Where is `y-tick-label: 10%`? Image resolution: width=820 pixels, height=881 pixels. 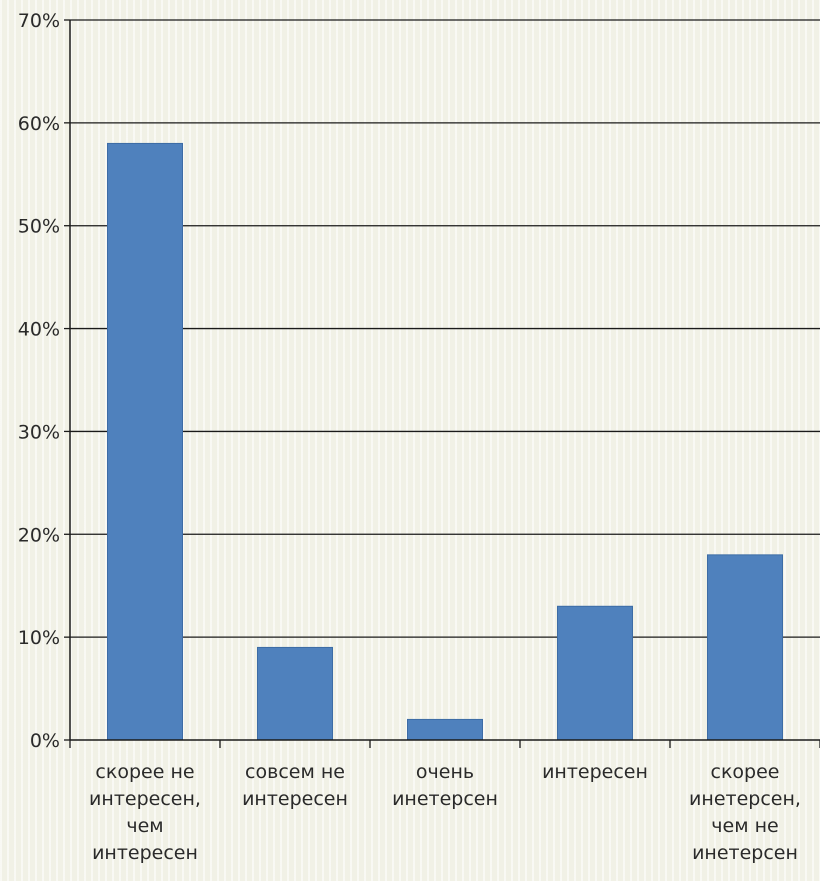
y-tick-label: 10% is located at coordinates (39, 638).